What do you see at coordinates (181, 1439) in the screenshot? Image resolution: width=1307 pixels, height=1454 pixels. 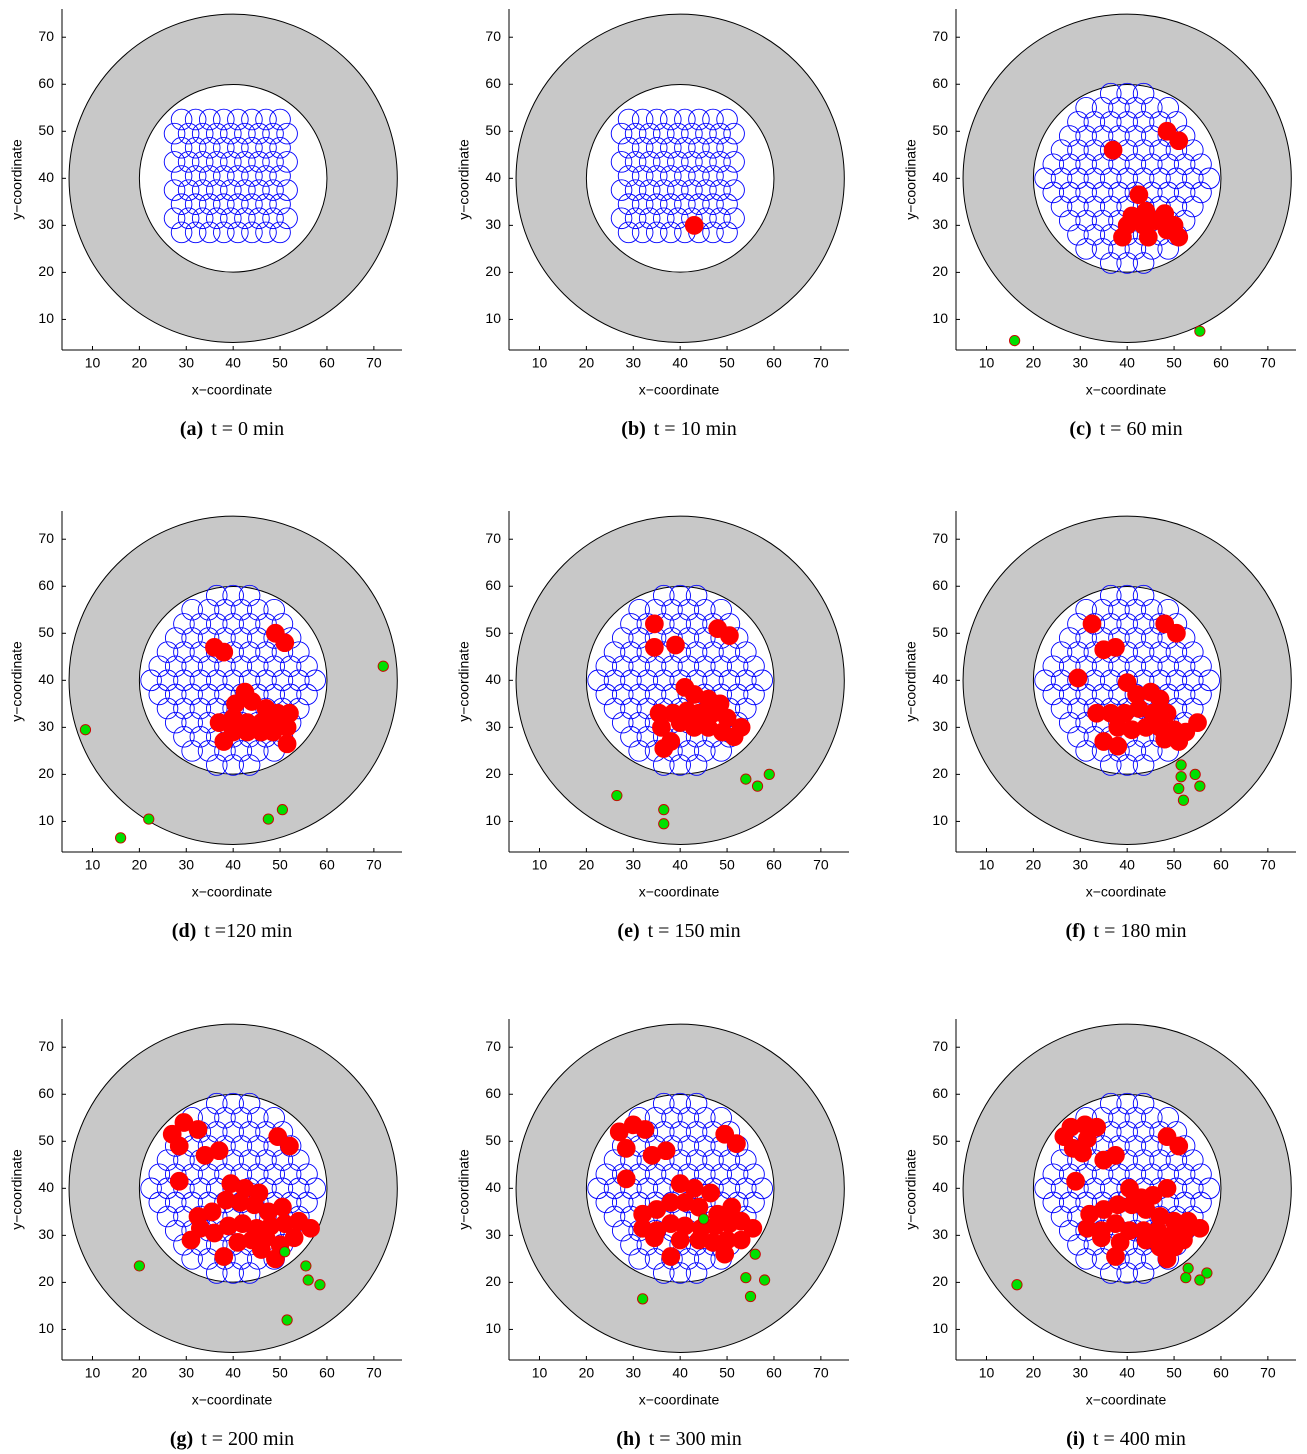 I see `caption-label: (g)` at bounding box center [181, 1439].